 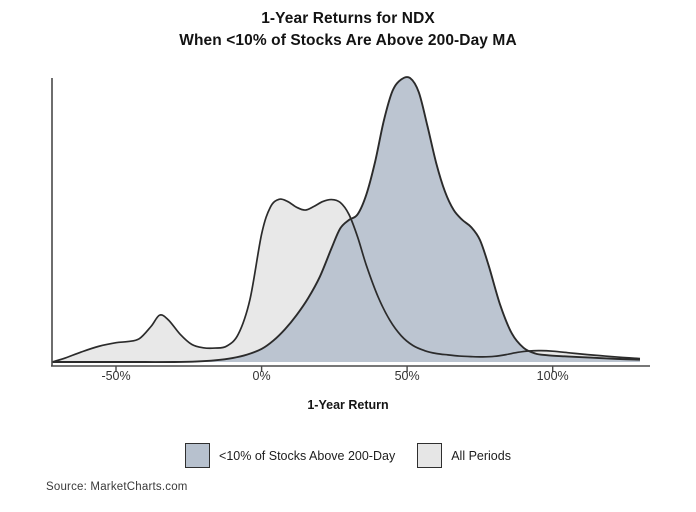 What do you see at coordinates (552, 376) in the screenshot?
I see `x-tick-label: 100%` at bounding box center [552, 376].